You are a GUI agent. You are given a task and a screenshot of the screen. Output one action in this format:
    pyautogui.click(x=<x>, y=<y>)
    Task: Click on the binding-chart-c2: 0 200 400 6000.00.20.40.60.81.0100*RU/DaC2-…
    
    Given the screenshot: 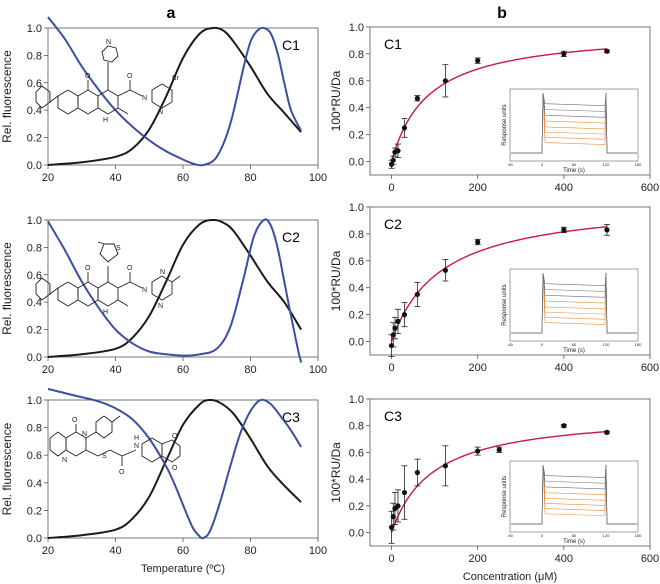 What is the action you would take?
    pyautogui.click(x=494, y=288)
    